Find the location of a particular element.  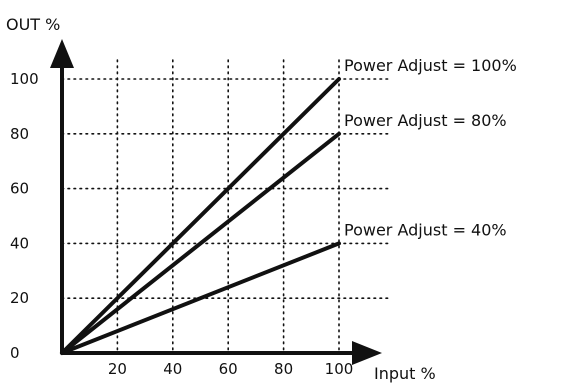

x-tick-label-60: 60 is located at coordinates (228, 369).